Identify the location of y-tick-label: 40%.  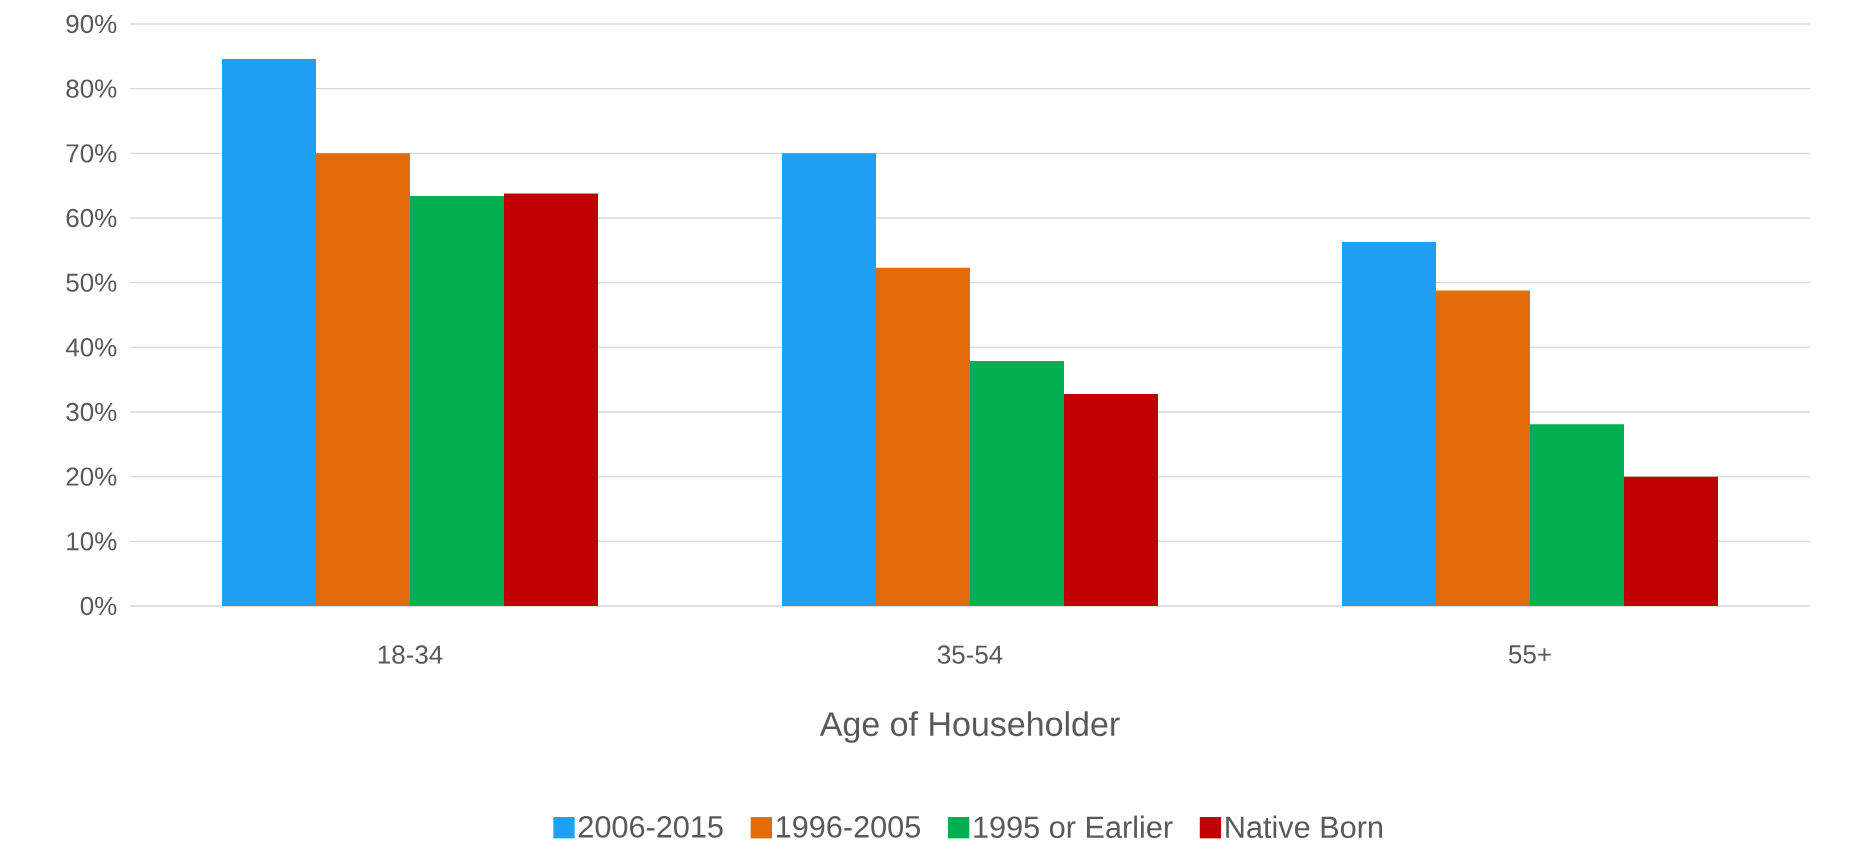
(91, 347).